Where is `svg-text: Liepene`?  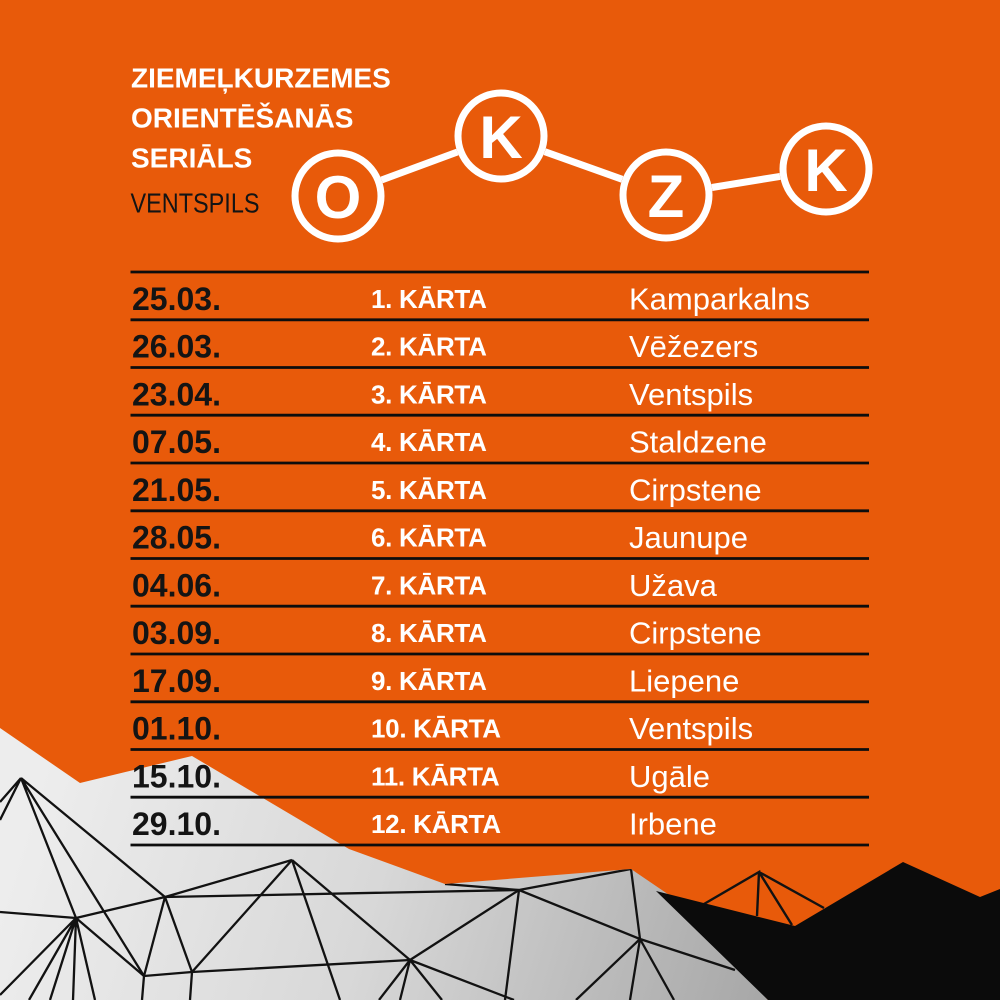 svg-text: Liepene is located at coordinates (684, 681).